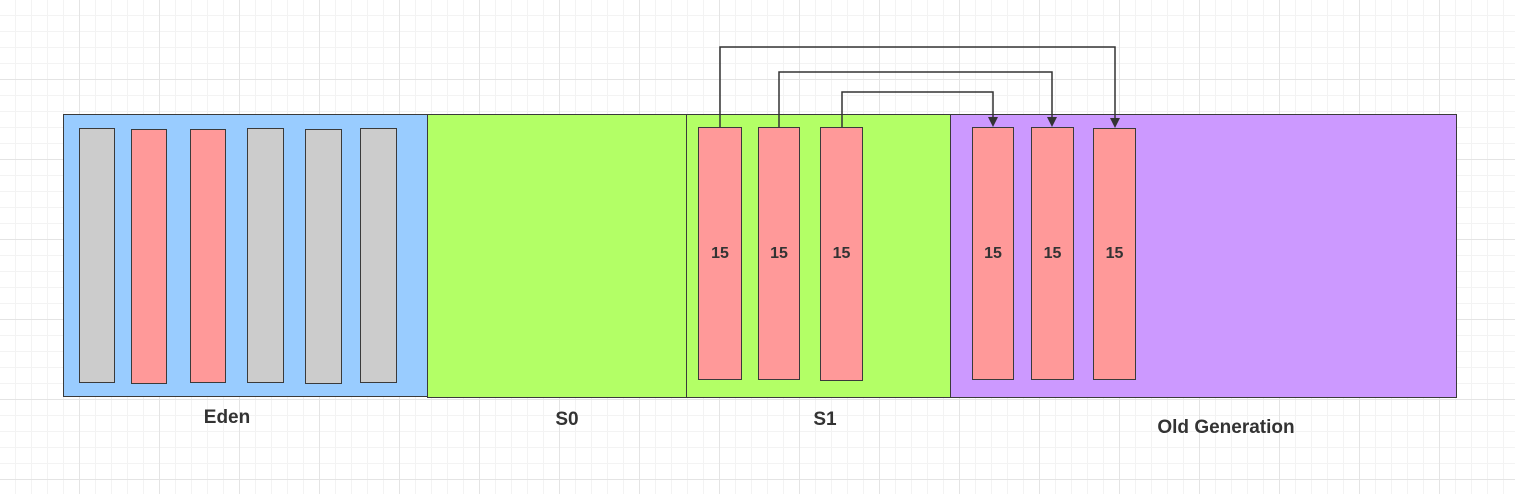  I want to click on s1-object-2: 15, so click(779, 253).